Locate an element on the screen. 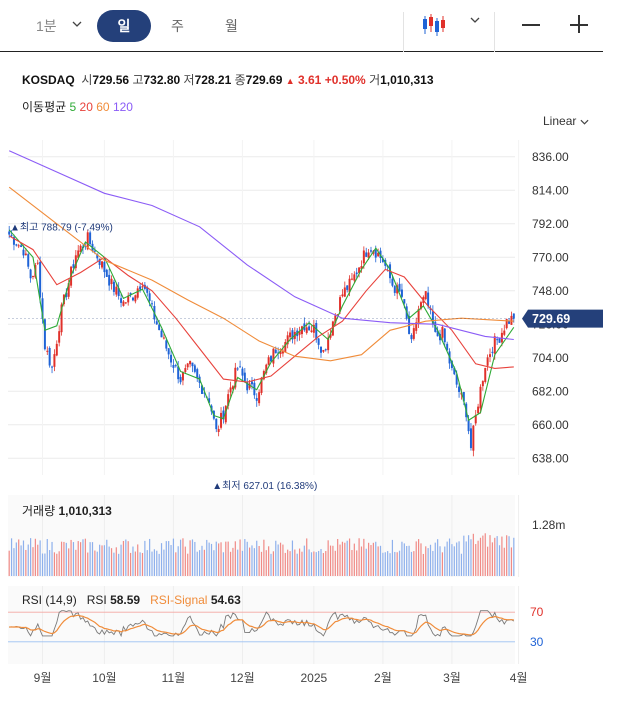 Image resolution: width=627 pixels, height=708 pixels. y-tick-label: 792.00 is located at coordinates (550, 224).